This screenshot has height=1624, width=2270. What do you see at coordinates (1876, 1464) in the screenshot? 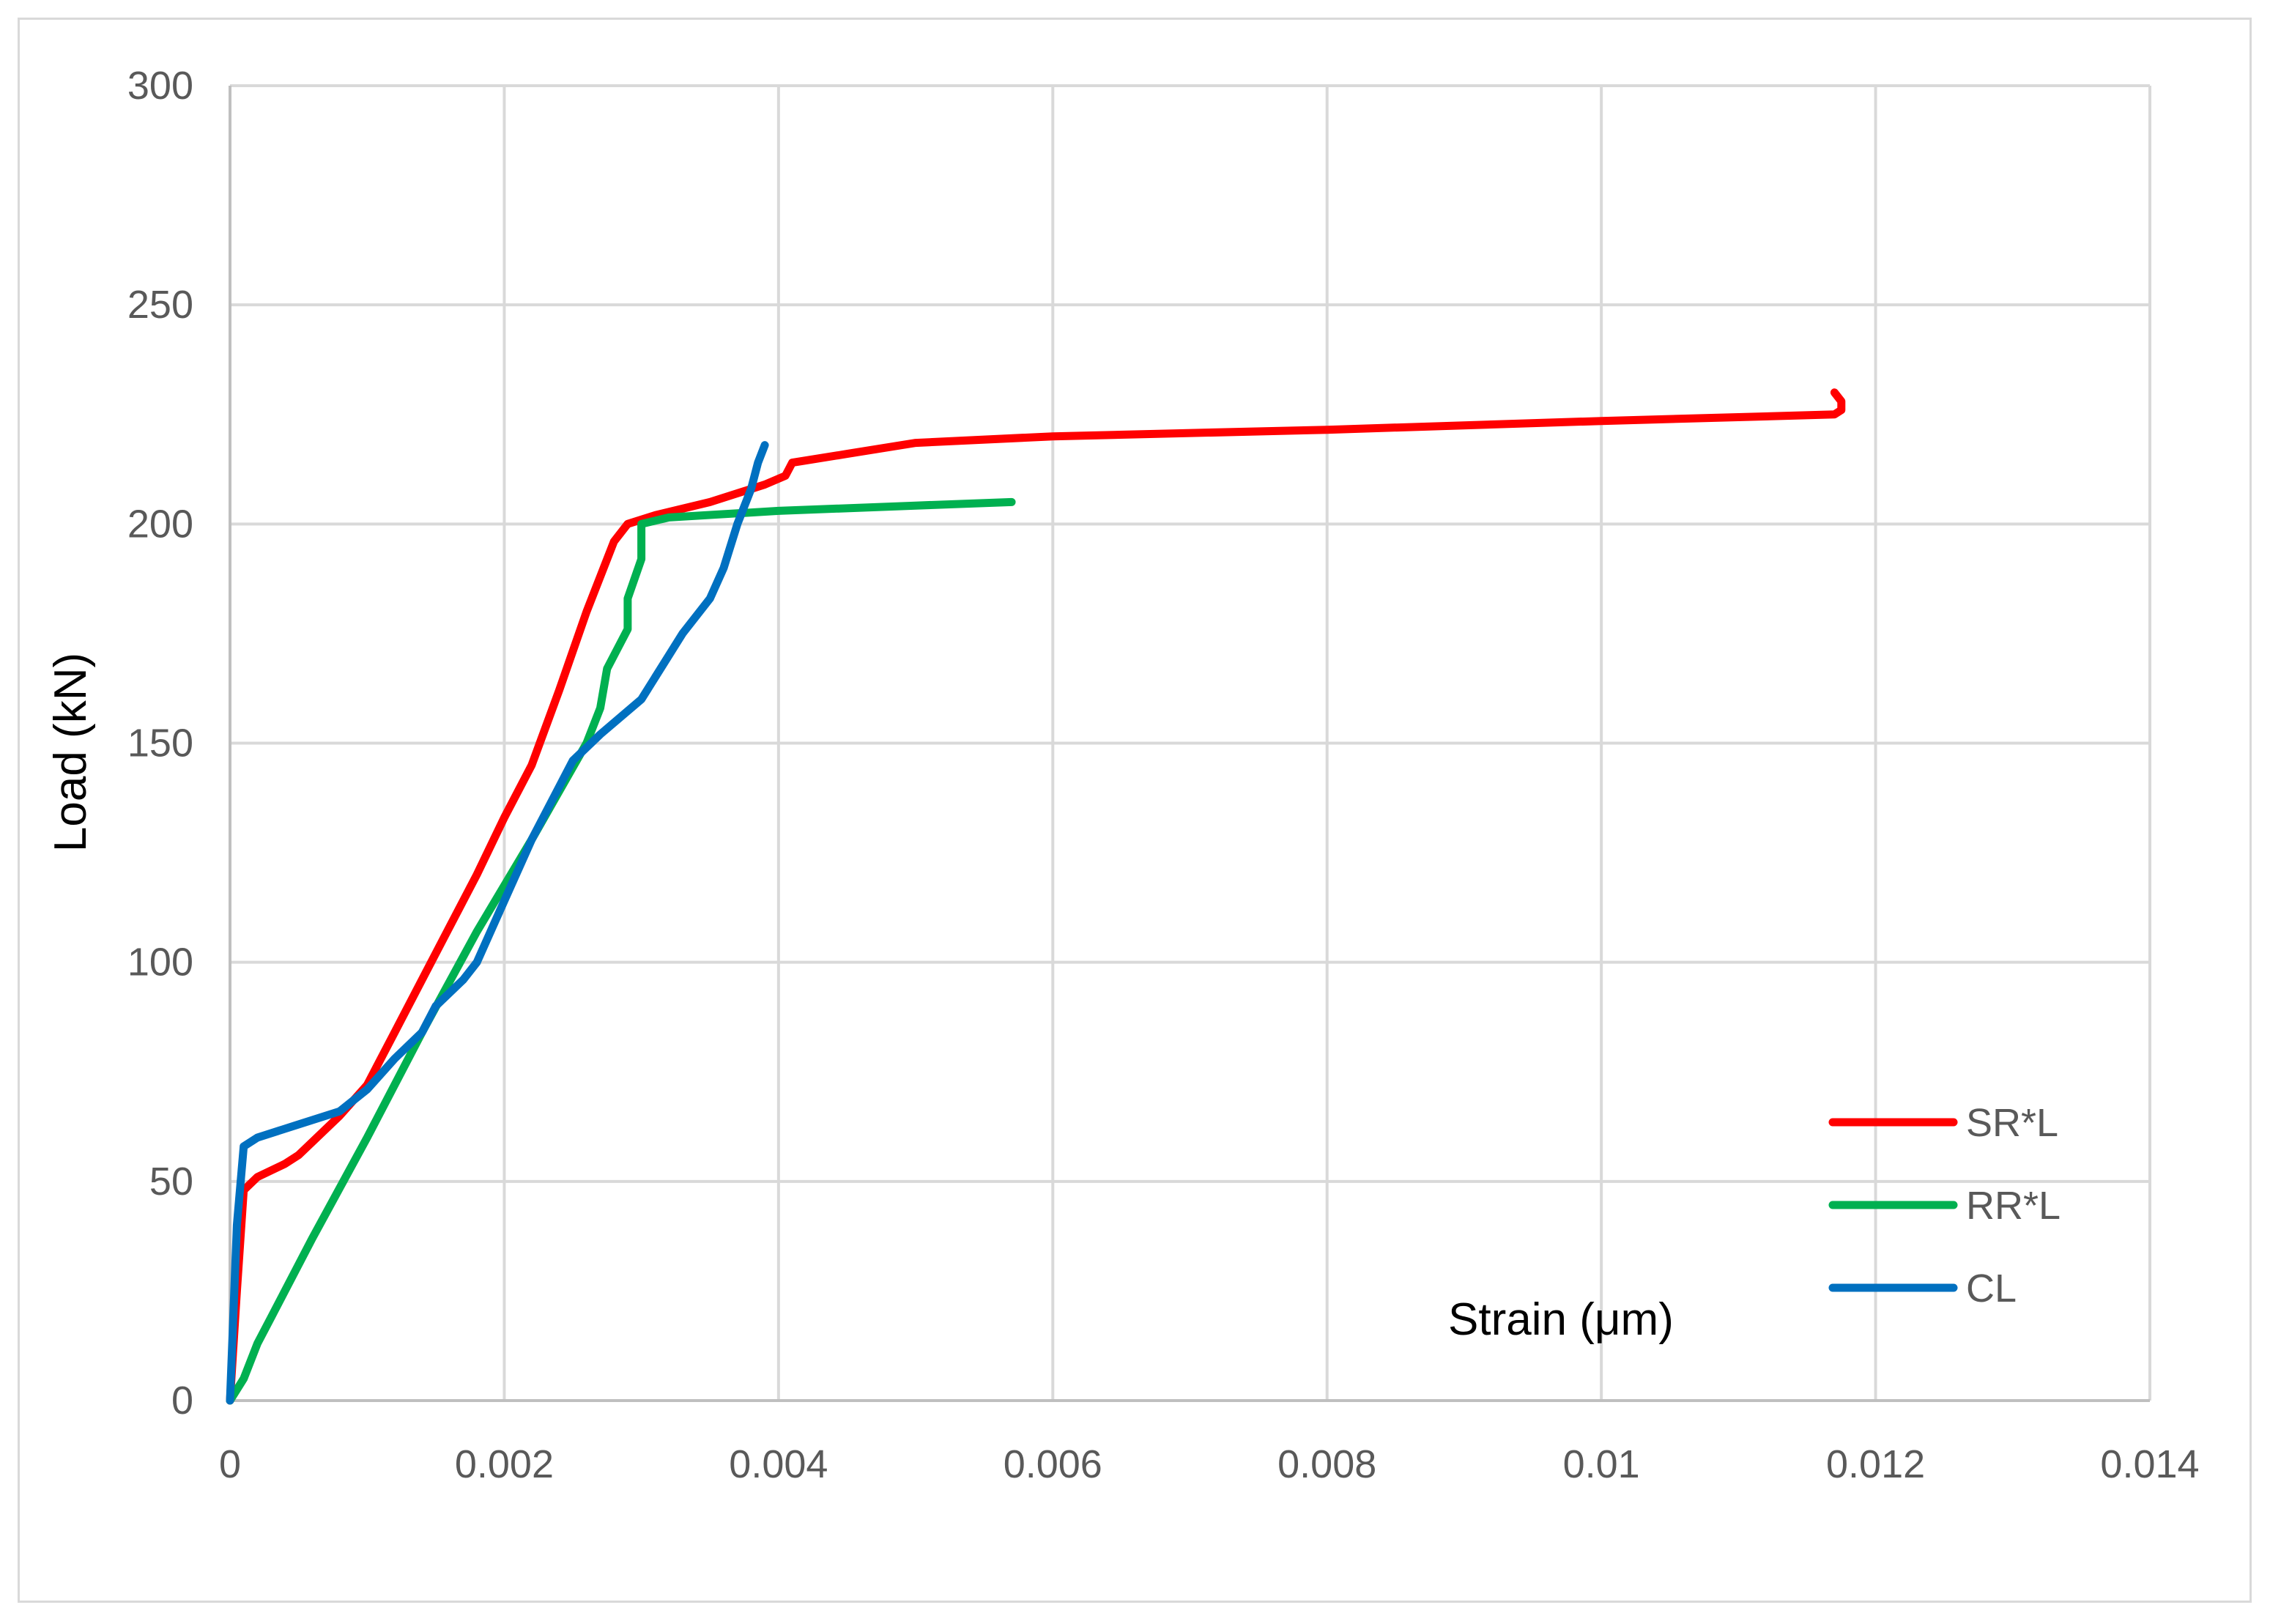
I see `x-tick-label: 0.012` at bounding box center [1876, 1464].